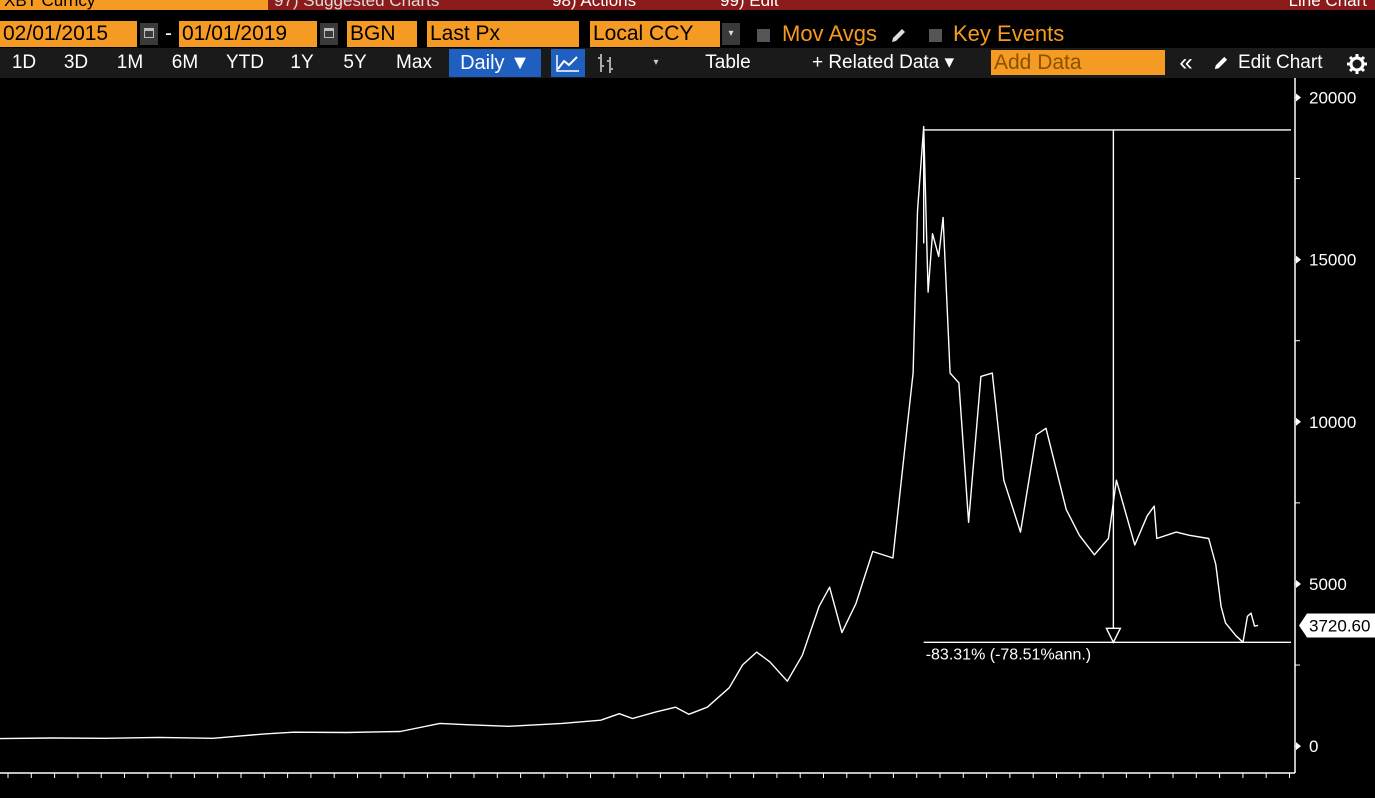 The image size is (1375, 798). Describe the element at coordinates (749, 5) in the screenshot. I see `edit-menu: 99) Edit` at that location.